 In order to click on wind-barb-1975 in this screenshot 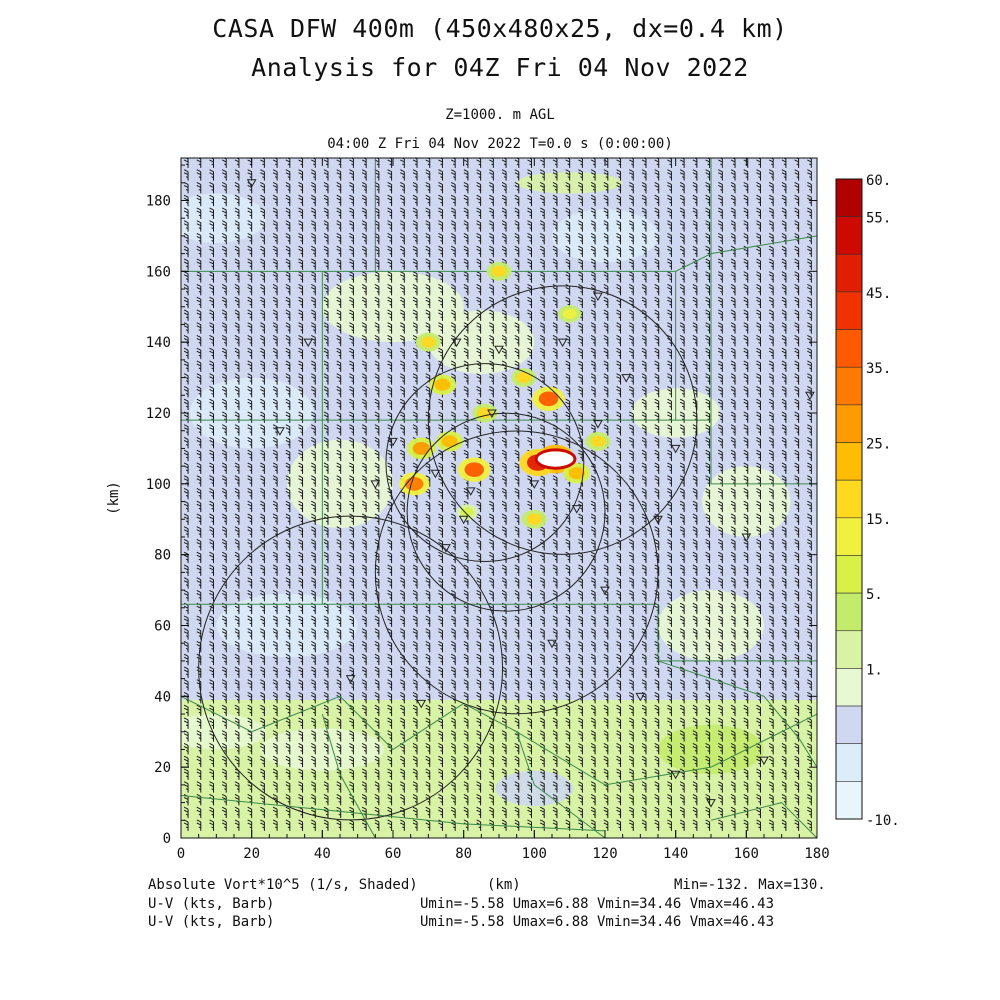, I will do `click(657, 646)`.